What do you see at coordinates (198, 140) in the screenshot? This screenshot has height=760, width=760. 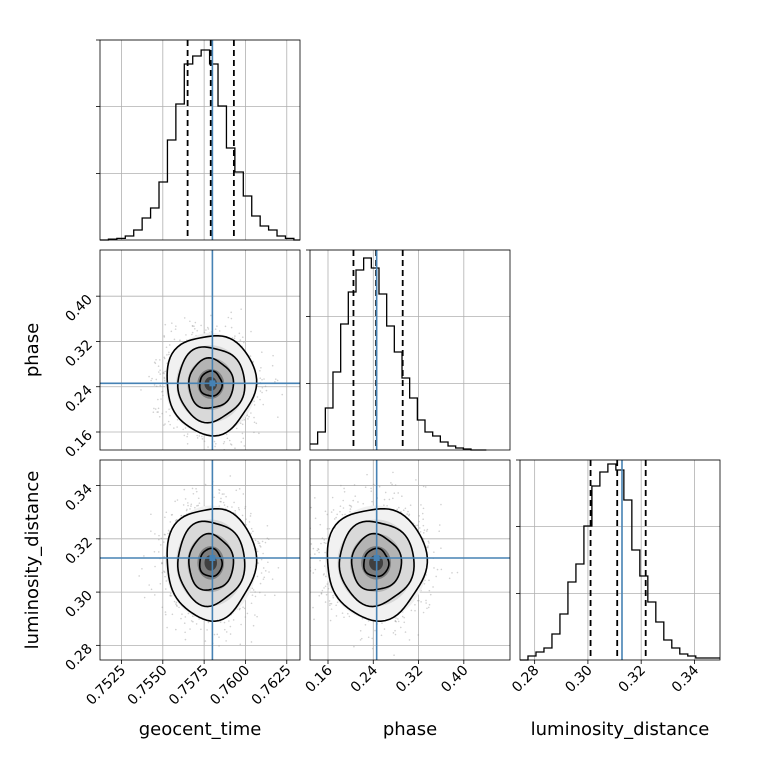 I see `panel-hist-geocent-time` at bounding box center [198, 140].